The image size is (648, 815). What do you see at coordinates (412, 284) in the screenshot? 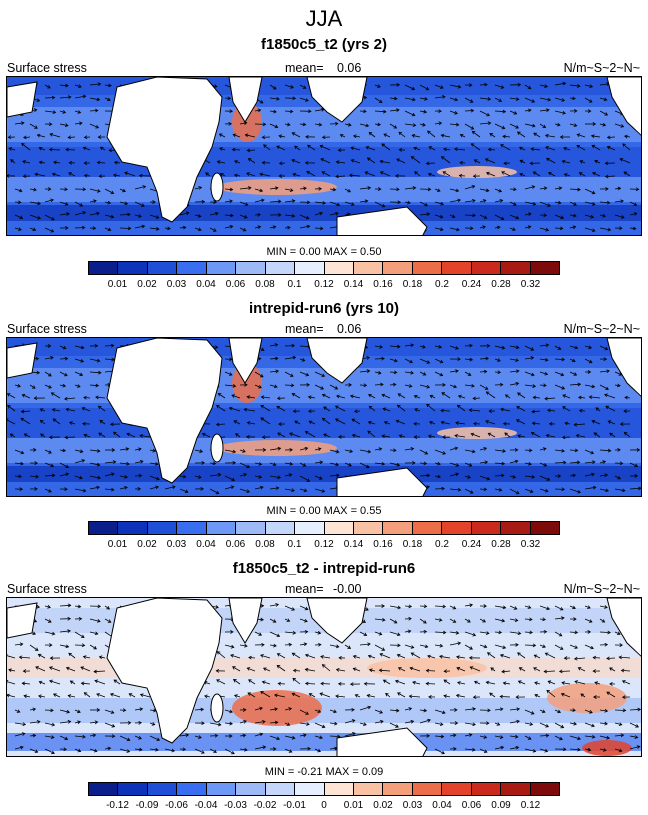
I see `colorbar-tick-label: 0.18` at bounding box center [412, 284].